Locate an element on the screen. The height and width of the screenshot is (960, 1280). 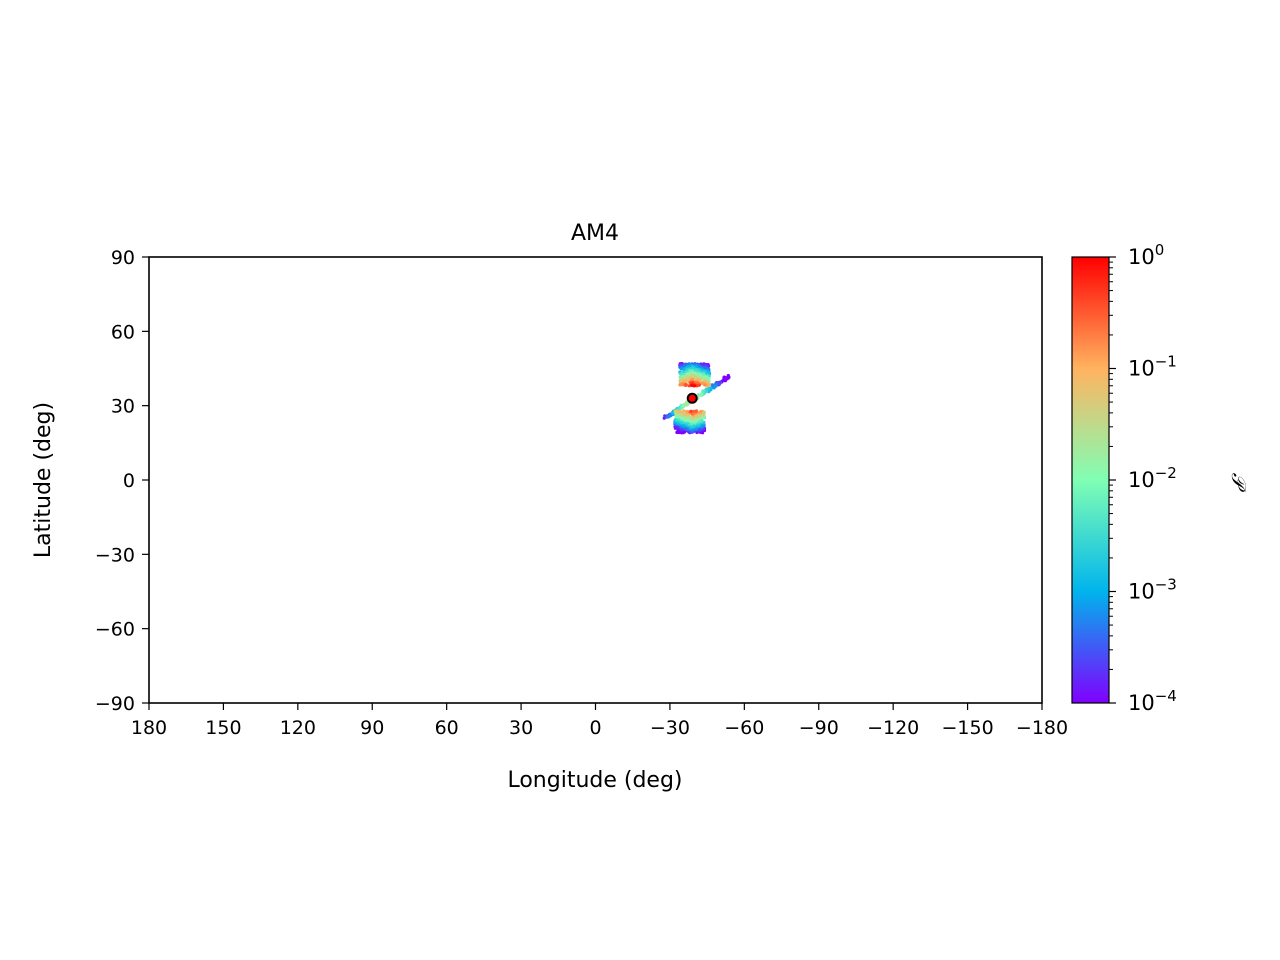
colorbar is located at coordinates (1090, 480).